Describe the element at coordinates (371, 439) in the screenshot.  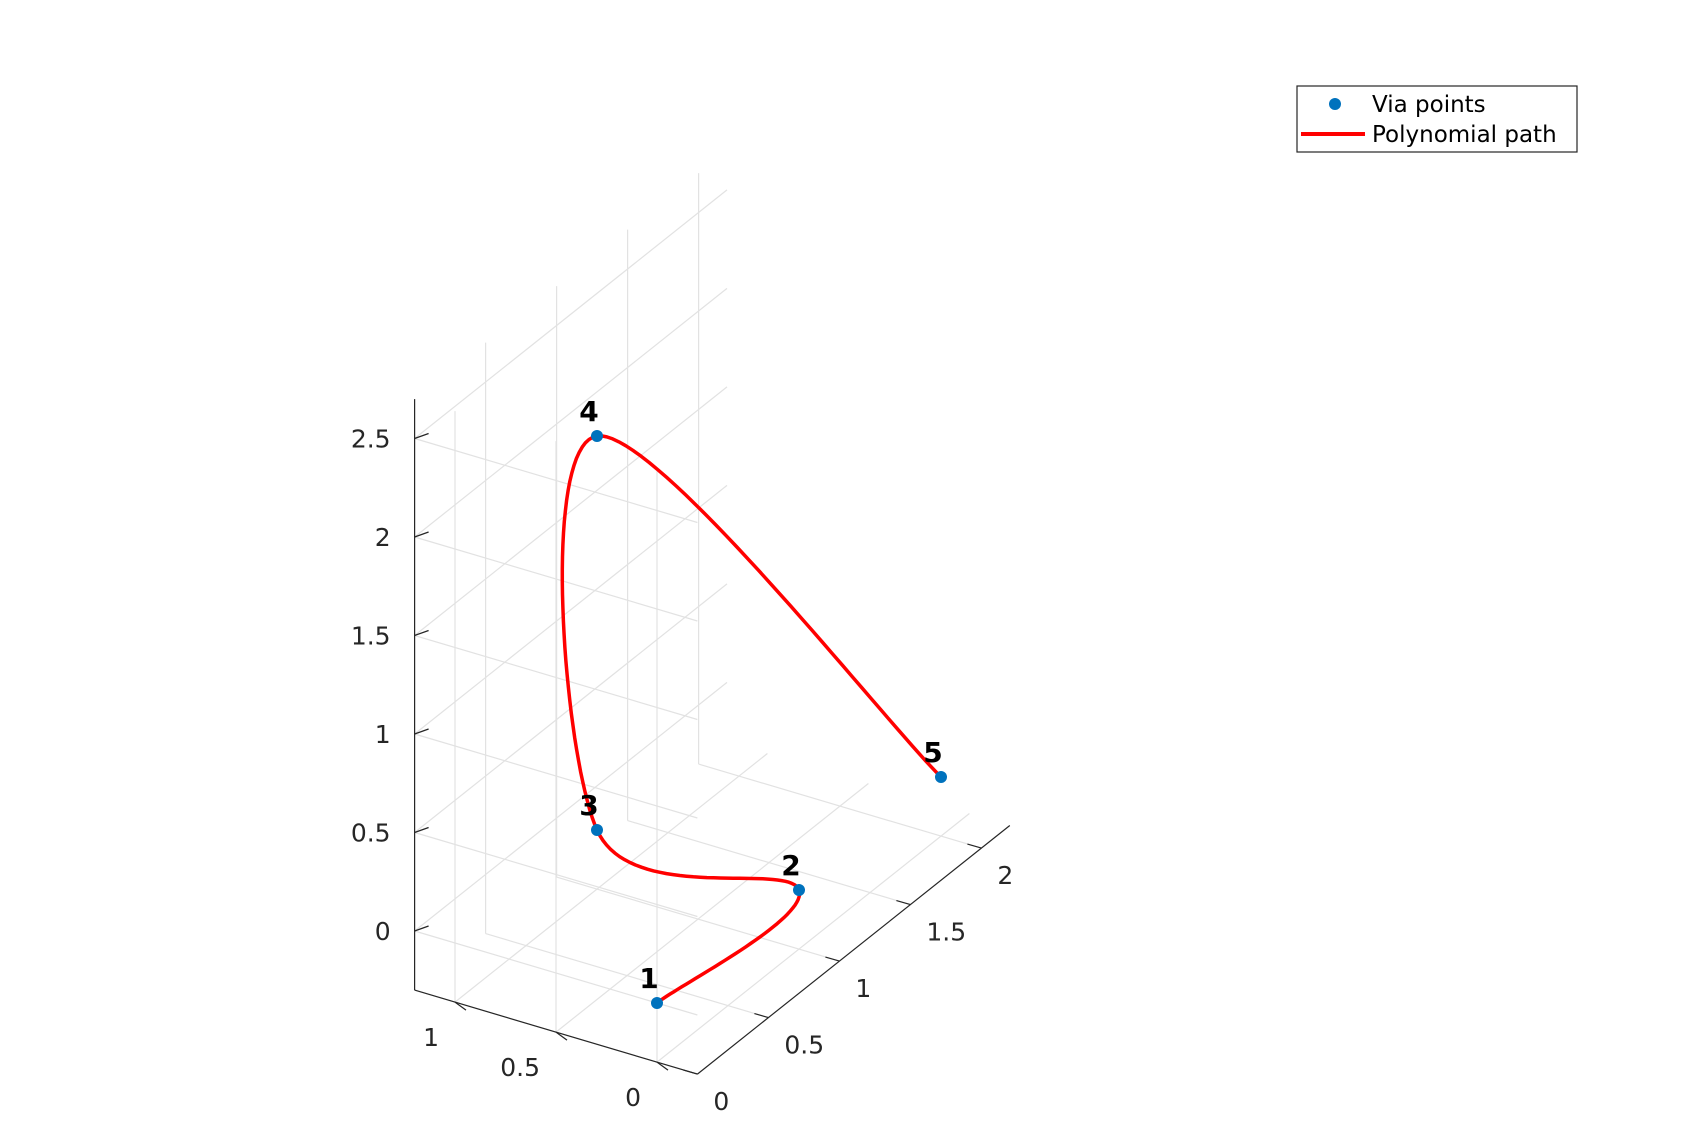
I see `z-tick-label-5: 2.5` at that location.